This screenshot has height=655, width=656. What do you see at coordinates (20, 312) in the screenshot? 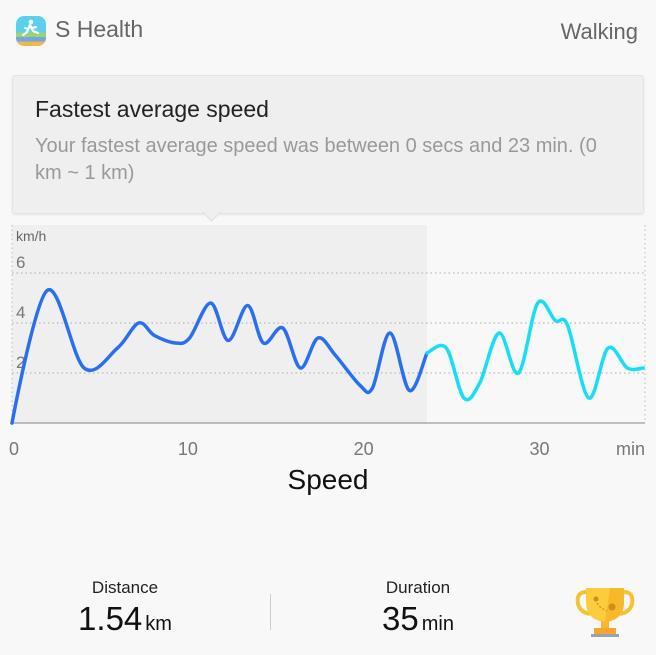
I see `y-tick-label: 4` at bounding box center [20, 312].